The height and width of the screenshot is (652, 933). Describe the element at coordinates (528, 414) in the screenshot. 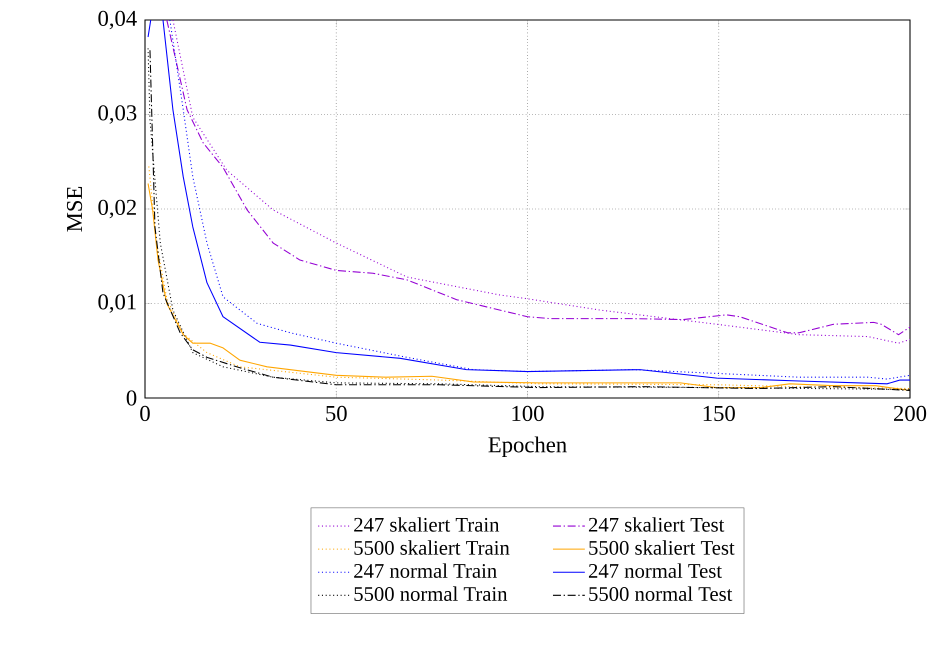

I see `x-tick-label: 100` at that location.